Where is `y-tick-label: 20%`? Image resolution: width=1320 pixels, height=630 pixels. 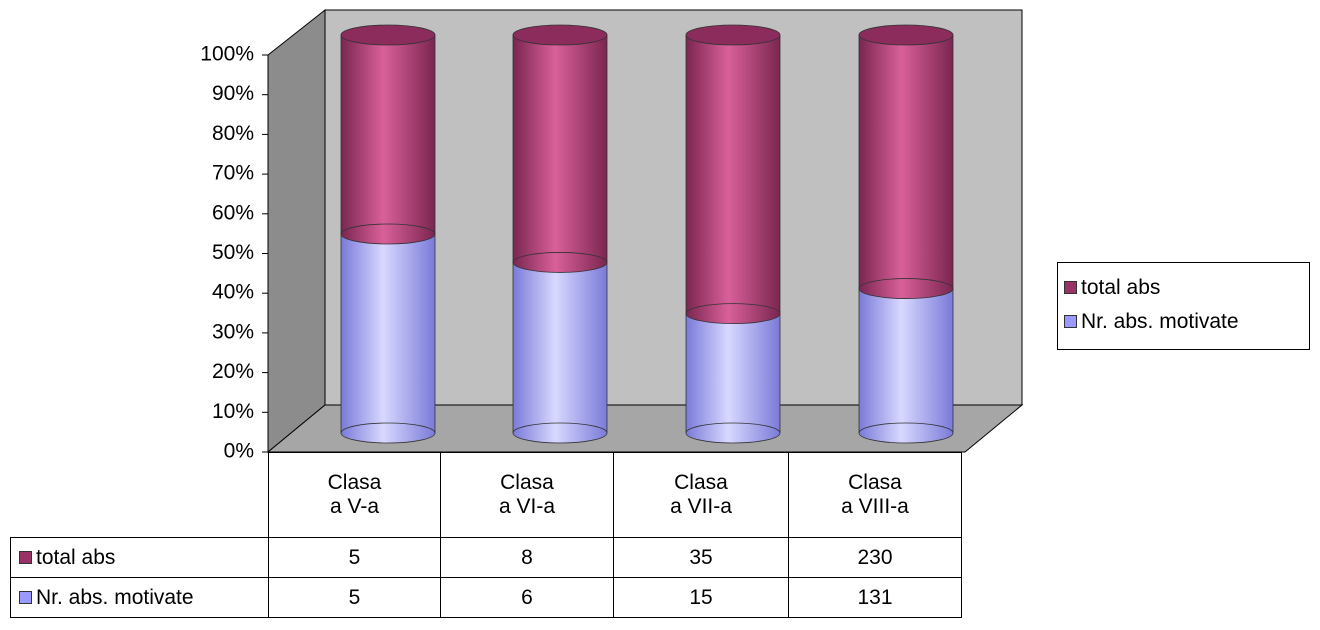
y-tick-label: 20% is located at coordinates (233, 371).